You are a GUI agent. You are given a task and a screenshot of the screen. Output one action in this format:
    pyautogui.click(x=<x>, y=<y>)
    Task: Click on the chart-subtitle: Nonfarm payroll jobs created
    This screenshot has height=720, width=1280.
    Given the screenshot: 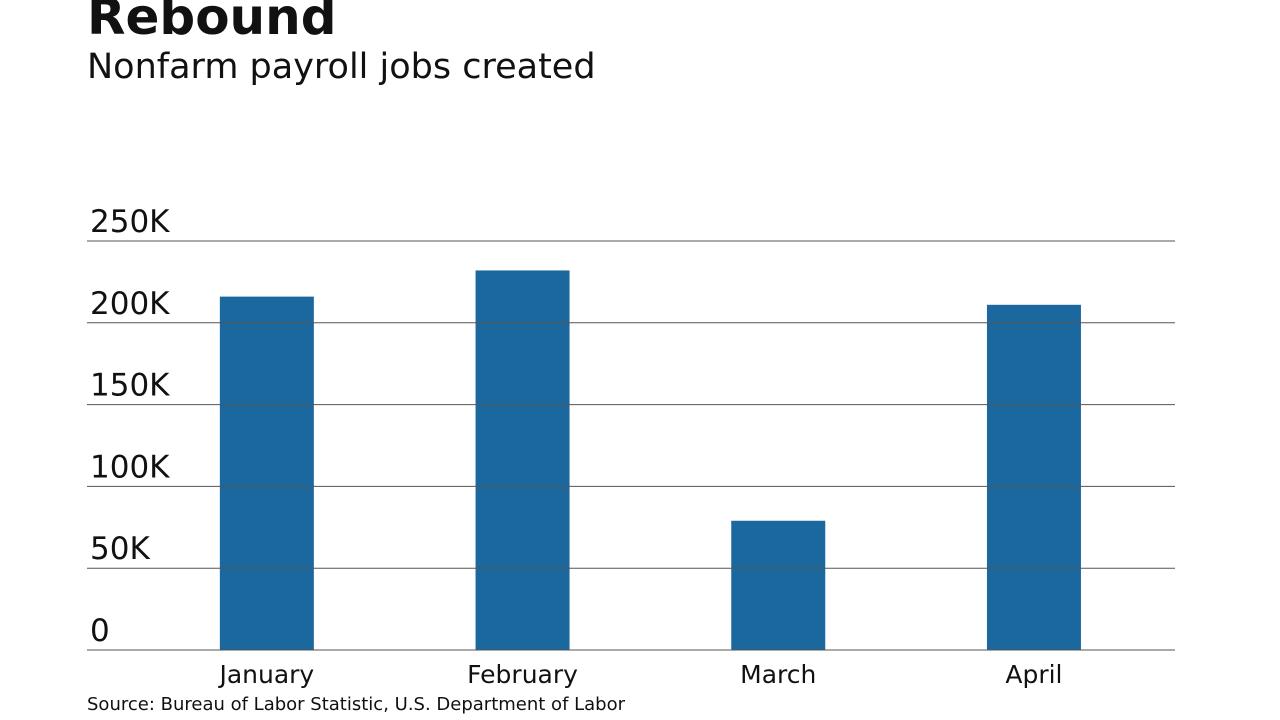 What is the action you would take?
    pyautogui.click(x=341, y=67)
    